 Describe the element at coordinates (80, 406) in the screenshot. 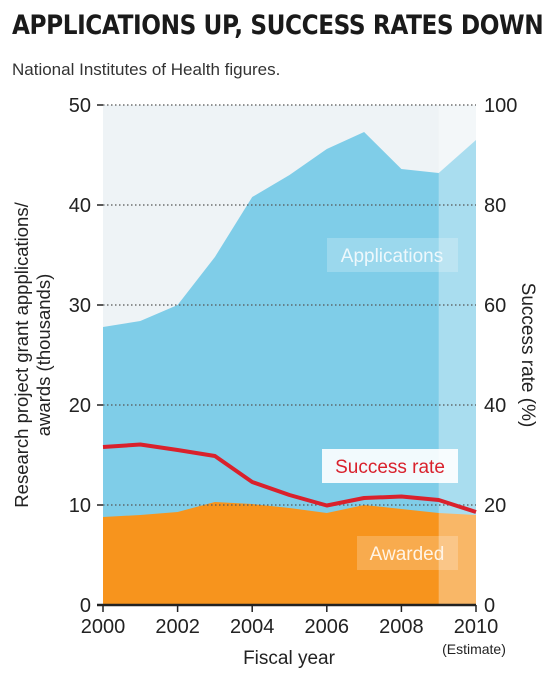

I see `y-left-tick-label: 20` at that location.